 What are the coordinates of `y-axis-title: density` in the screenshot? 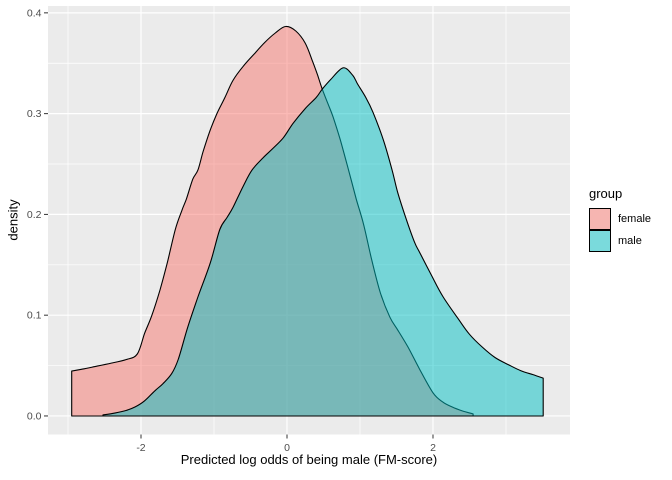 It's located at (13, 220).